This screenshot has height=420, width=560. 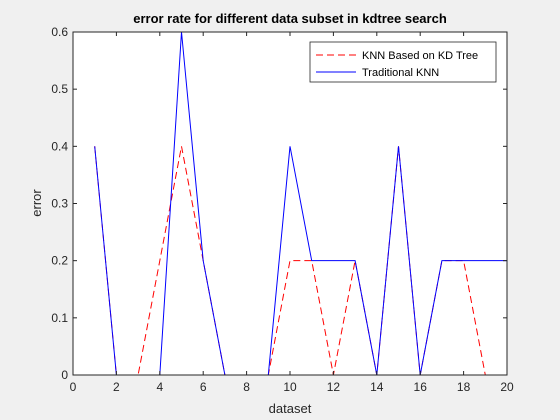 I want to click on legend-box, so click(x=403, y=62).